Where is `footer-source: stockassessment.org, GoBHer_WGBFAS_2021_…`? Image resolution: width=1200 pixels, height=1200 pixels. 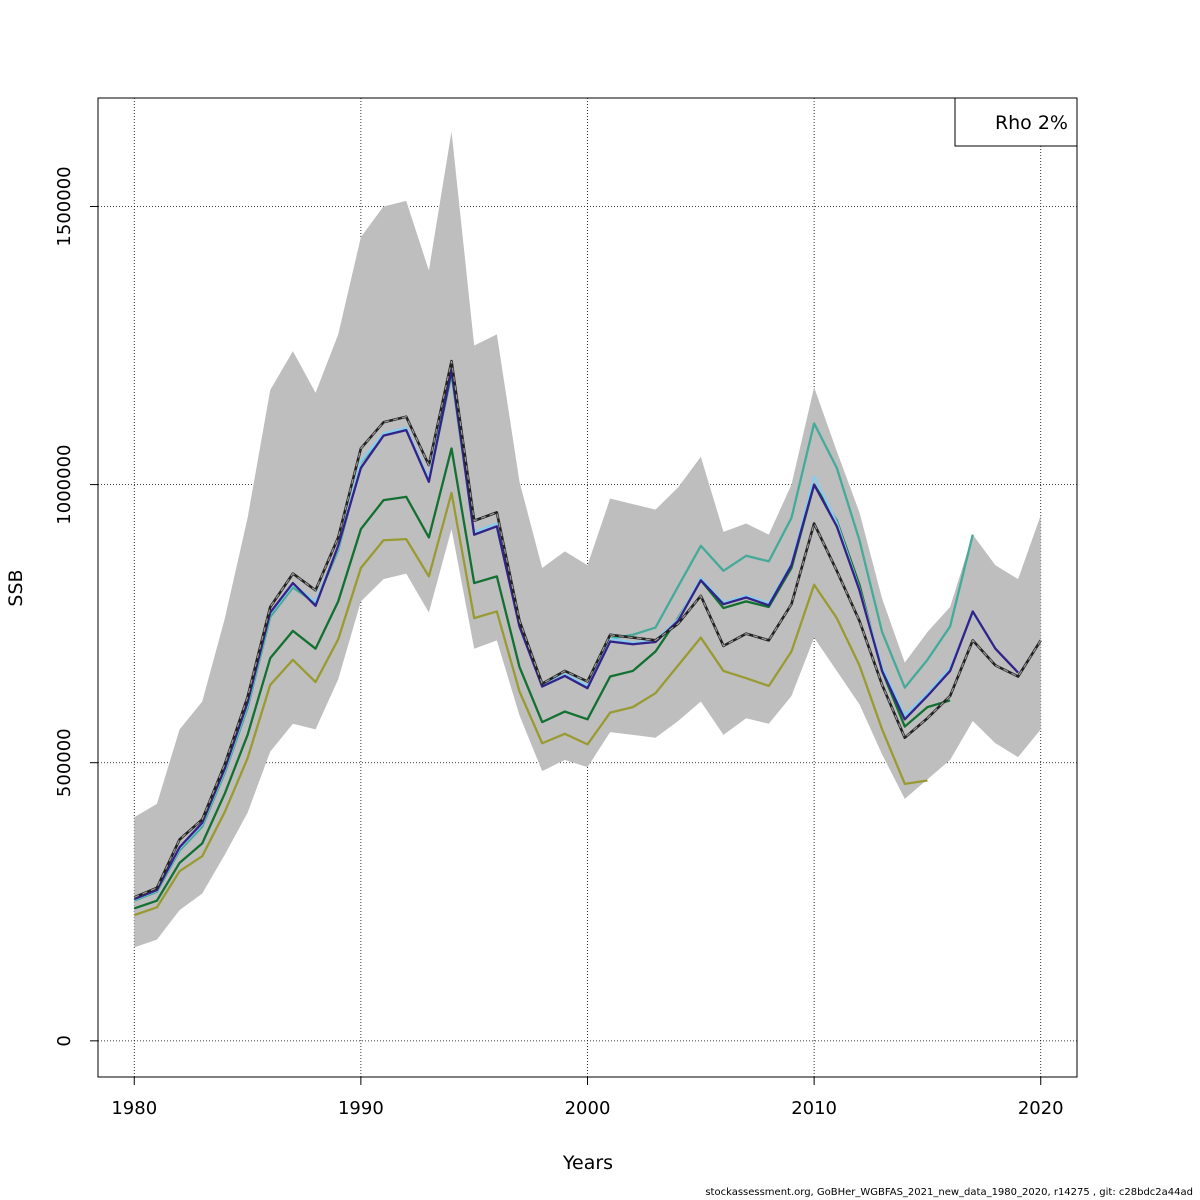
footer-source: stockassessment.org, GoBHer_WGBFAS_2021_… is located at coordinates (949, 1192).